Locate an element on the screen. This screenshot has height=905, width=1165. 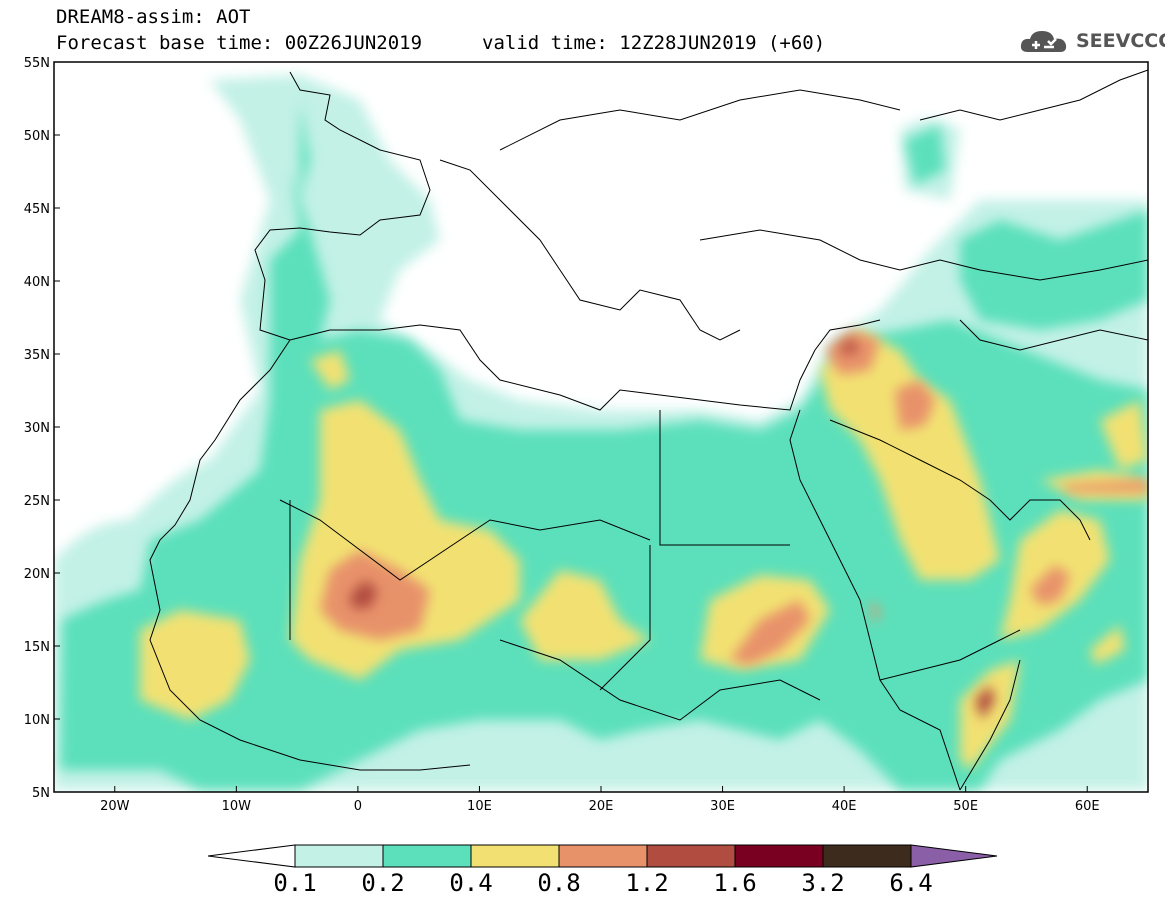
colorbar-label: 0.1 is located at coordinates (295, 883).